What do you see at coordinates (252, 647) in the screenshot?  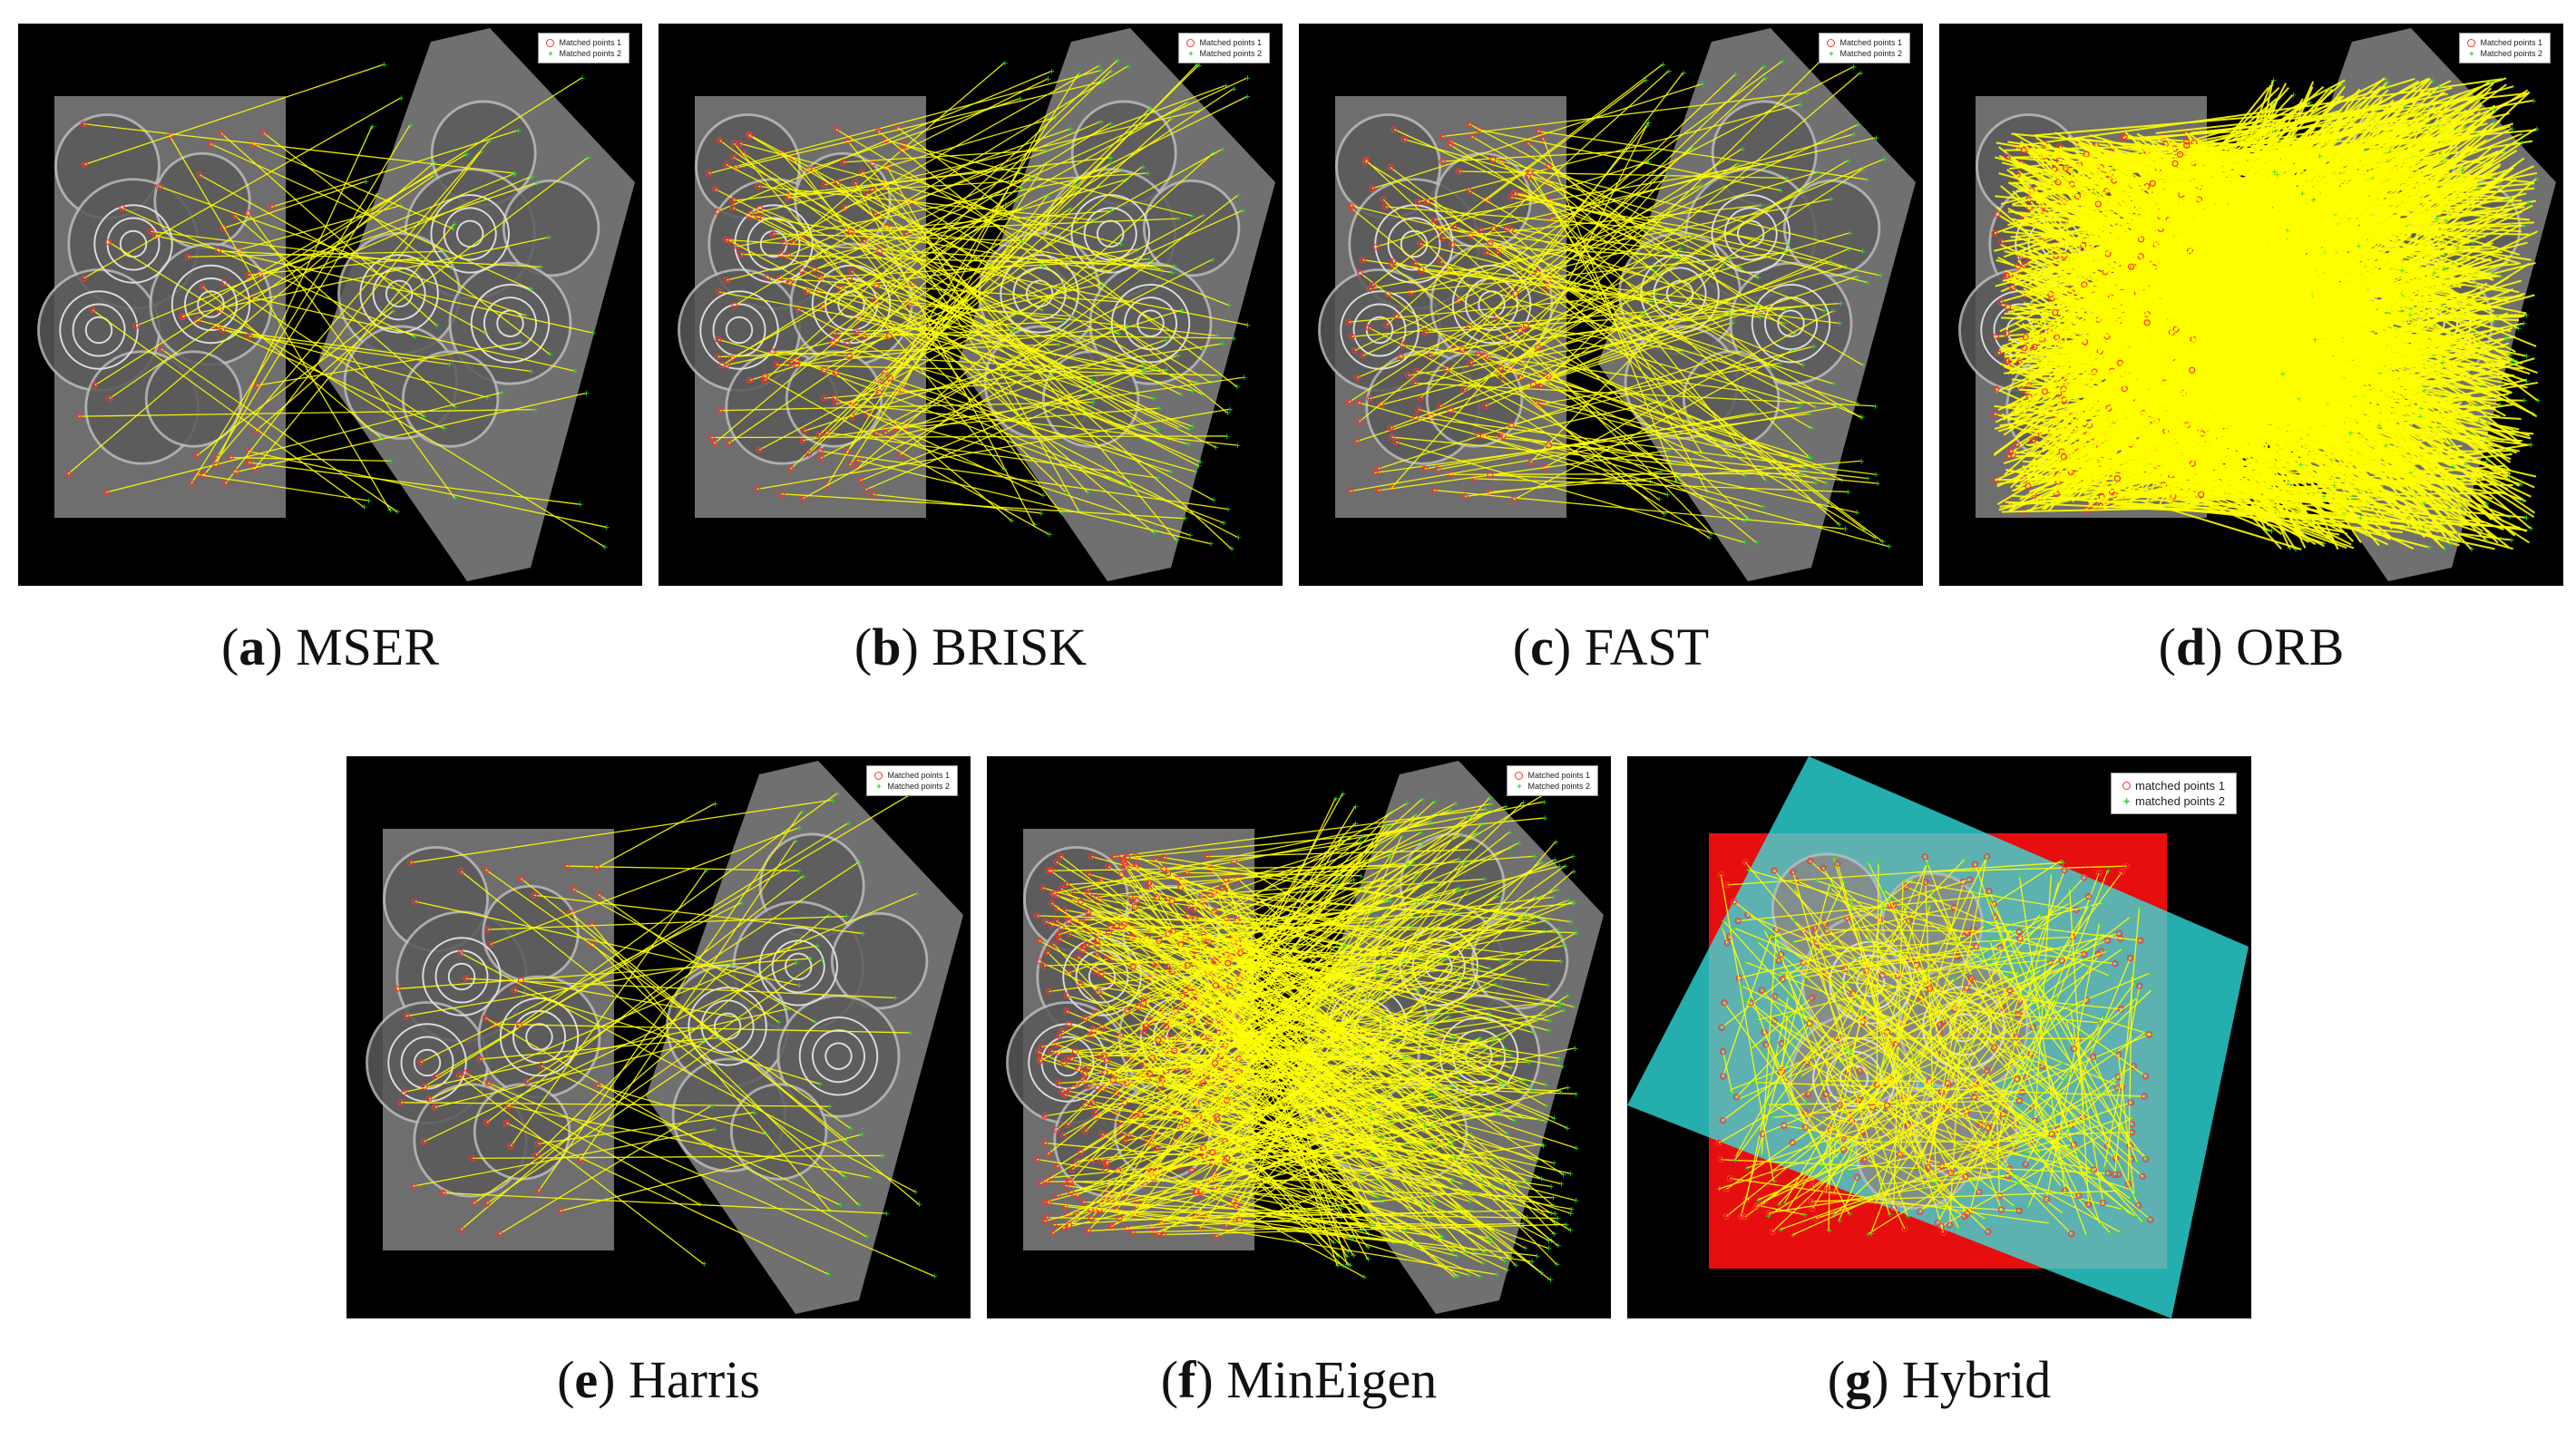 I see `caption-letter: a` at bounding box center [252, 647].